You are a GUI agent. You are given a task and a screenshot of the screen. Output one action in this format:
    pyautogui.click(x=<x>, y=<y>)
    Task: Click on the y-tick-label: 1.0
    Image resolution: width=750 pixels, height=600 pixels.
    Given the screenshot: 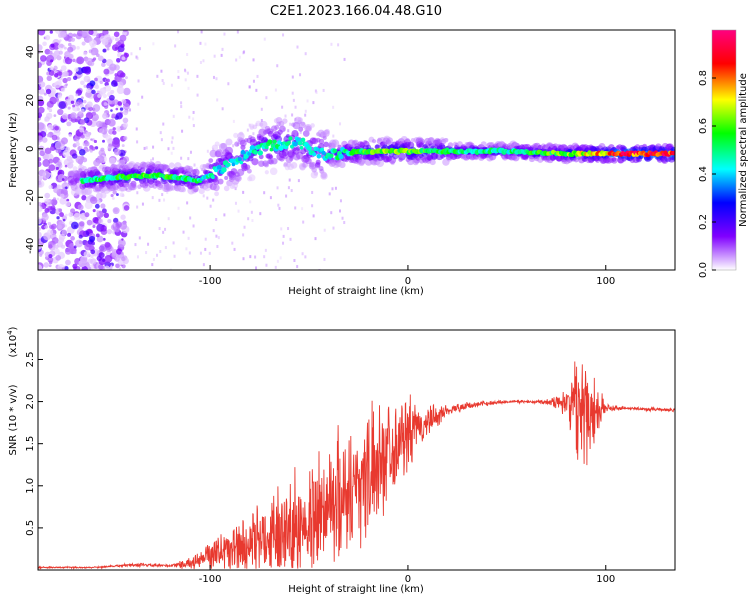 What is the action you would take?
    pyautogui.click(x=30, y=486)
    